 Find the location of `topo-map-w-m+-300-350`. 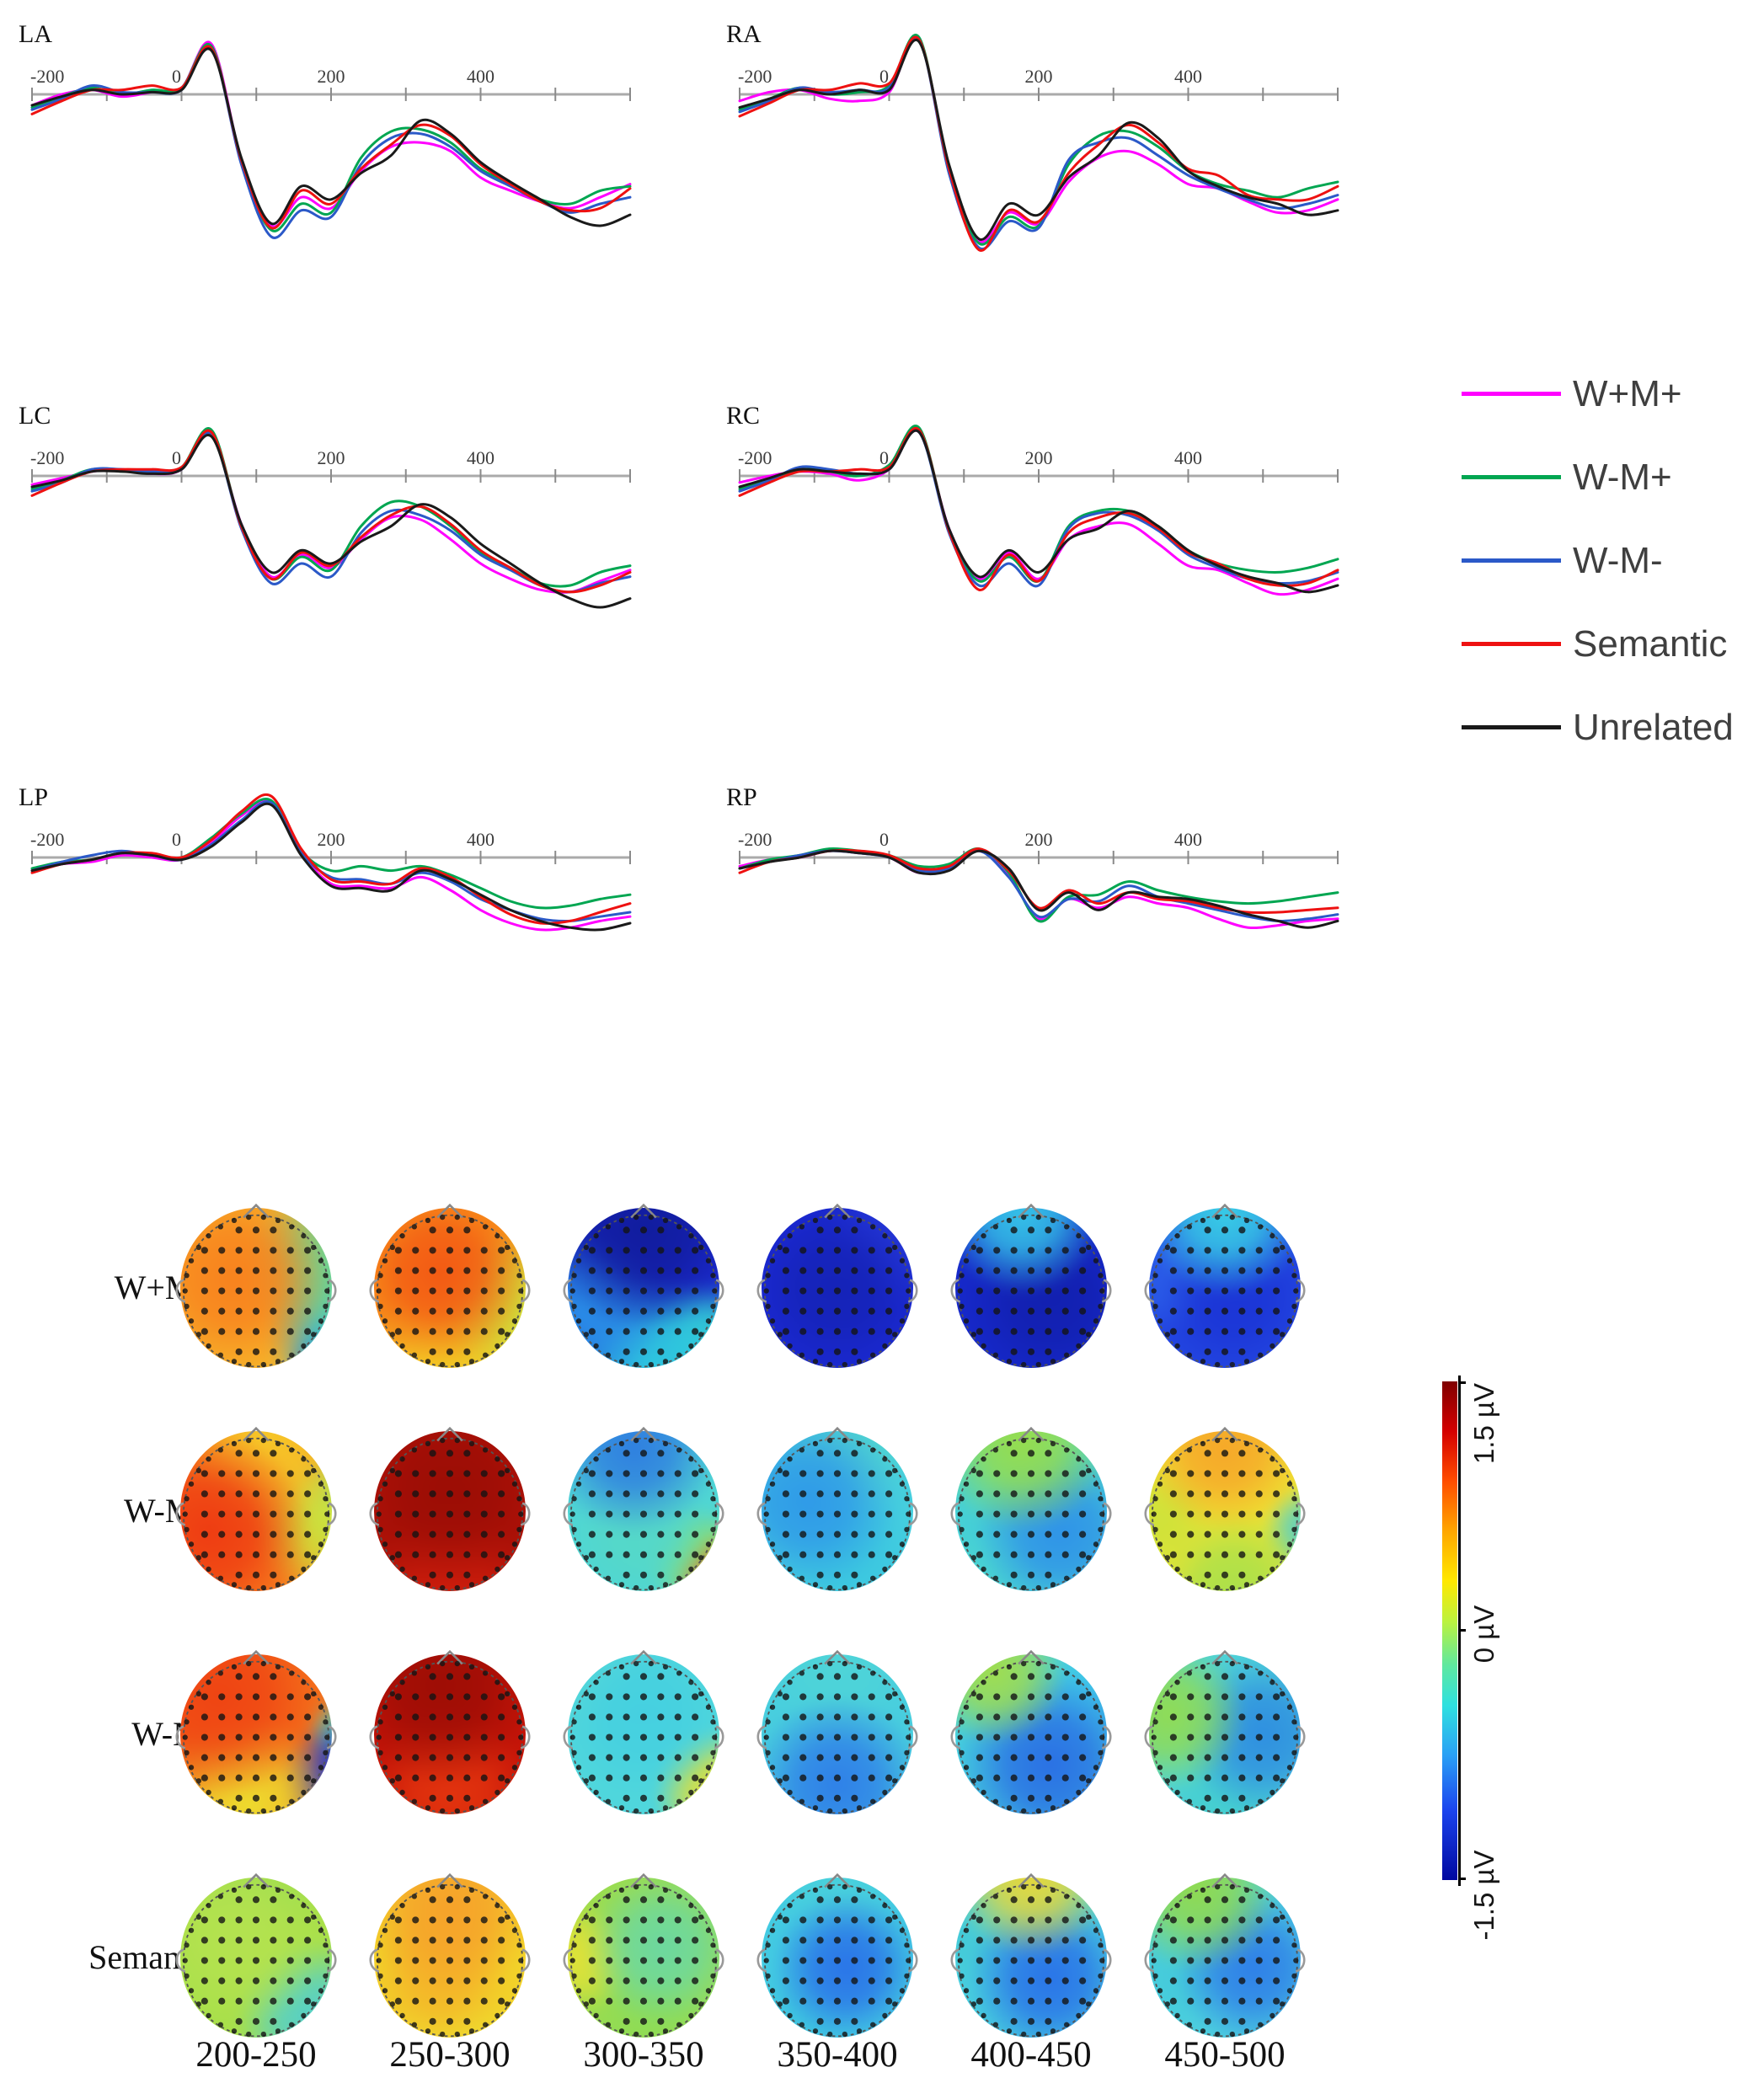

topo-map-w-m+-300-350 is located at coordinates (643, 1509).